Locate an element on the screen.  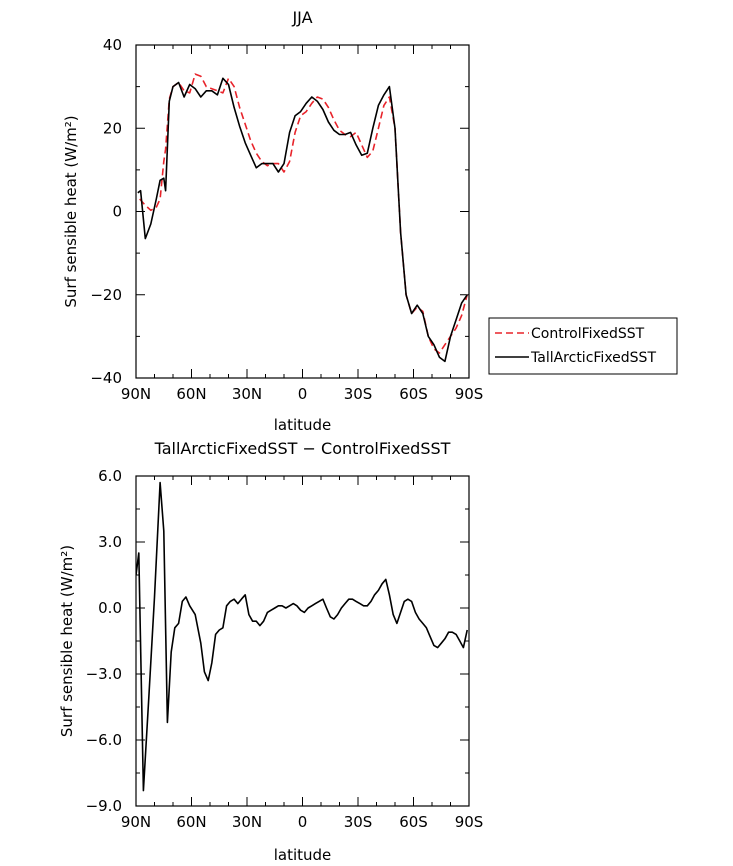
chart2-xtick-label: 60N is located at coordinates (191, 822).